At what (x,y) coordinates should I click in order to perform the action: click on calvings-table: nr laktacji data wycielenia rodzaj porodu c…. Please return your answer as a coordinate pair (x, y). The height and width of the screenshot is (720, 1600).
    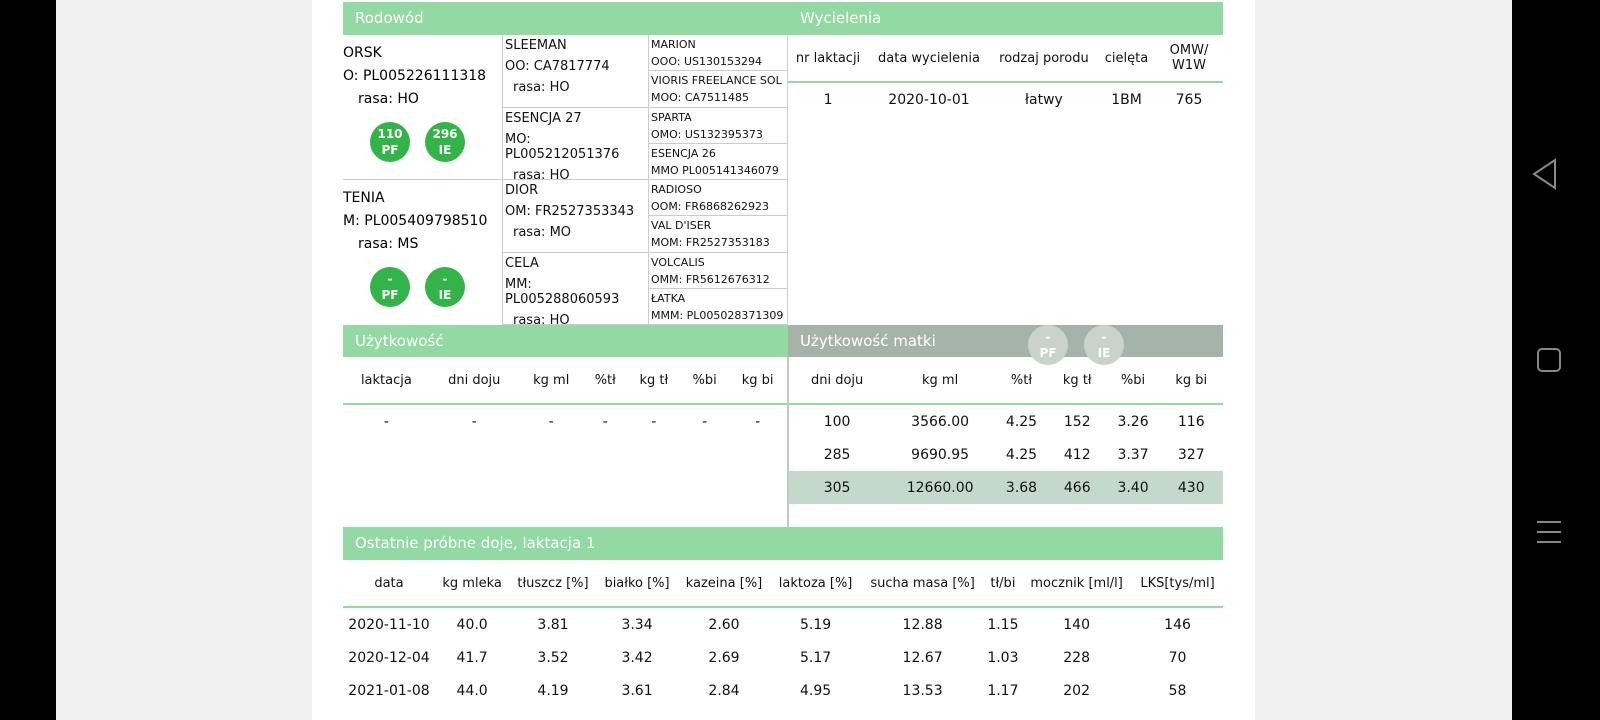
    Looking at the image, I should click on (1005, 78).